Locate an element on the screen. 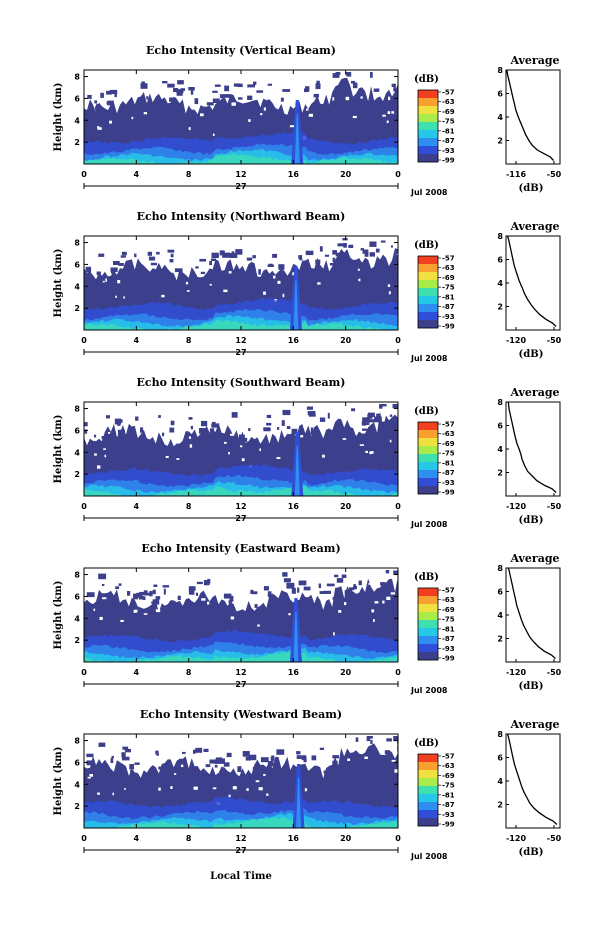 The image size is (612, 929). echo-layer is located at coordinates (241, 822).